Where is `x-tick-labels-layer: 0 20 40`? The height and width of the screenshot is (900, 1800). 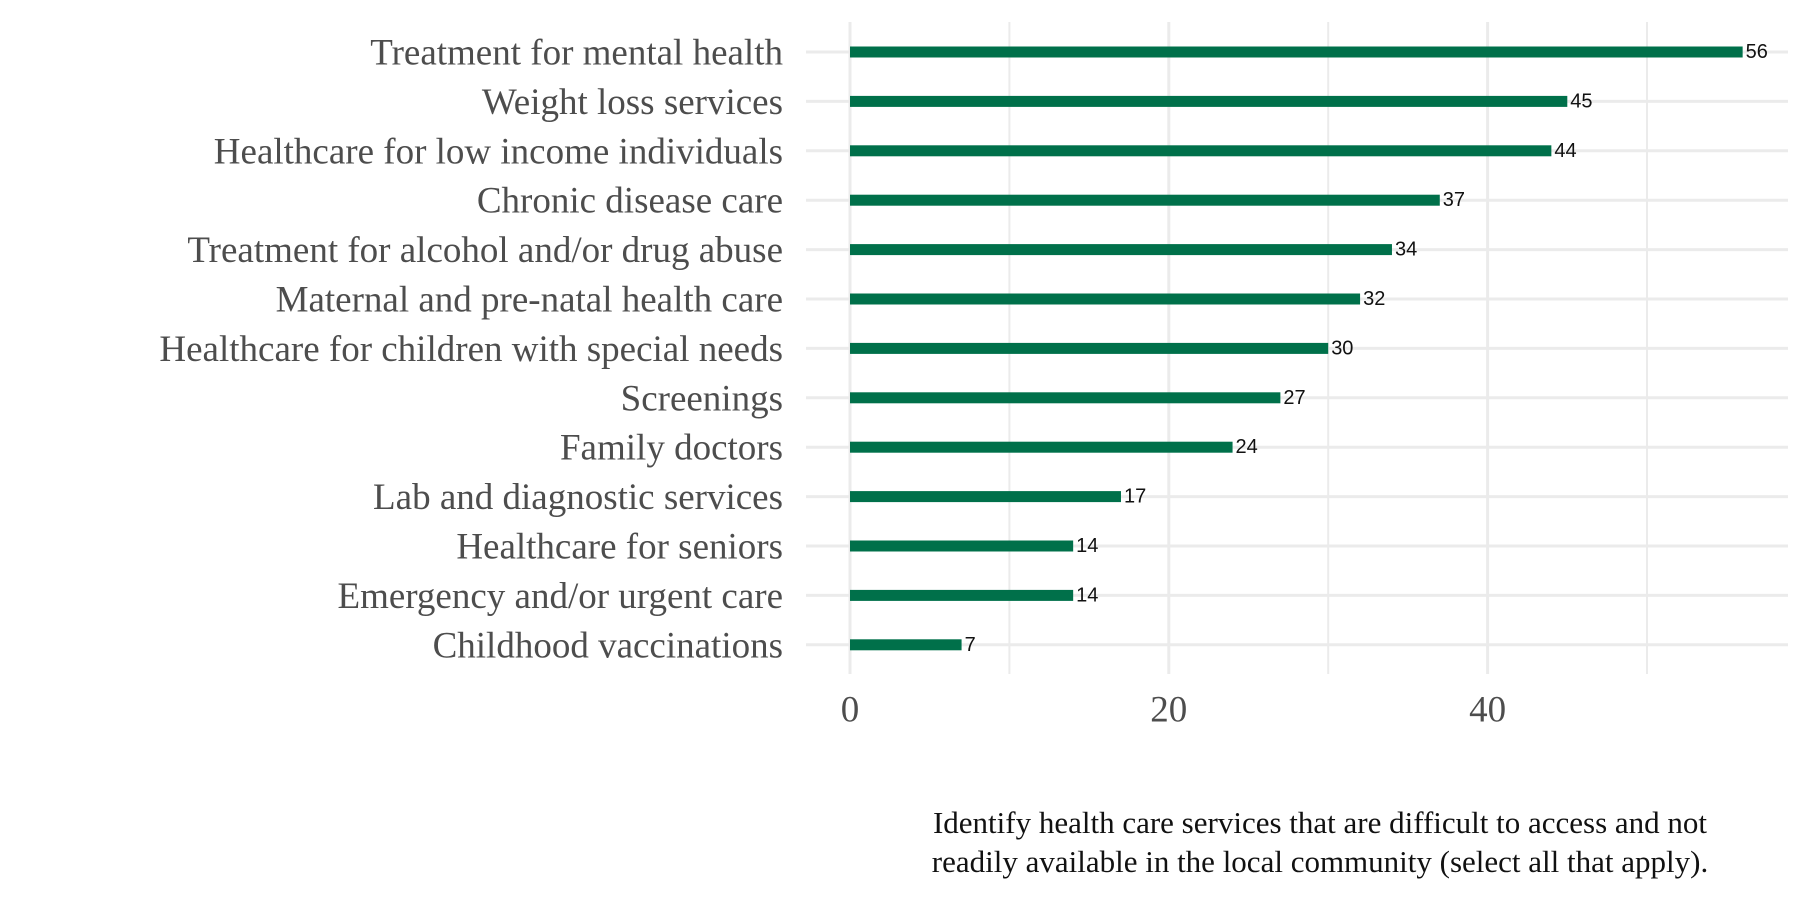
x-tick-labels-layer: 0 20 40 is located at coordinates (1173, 710).